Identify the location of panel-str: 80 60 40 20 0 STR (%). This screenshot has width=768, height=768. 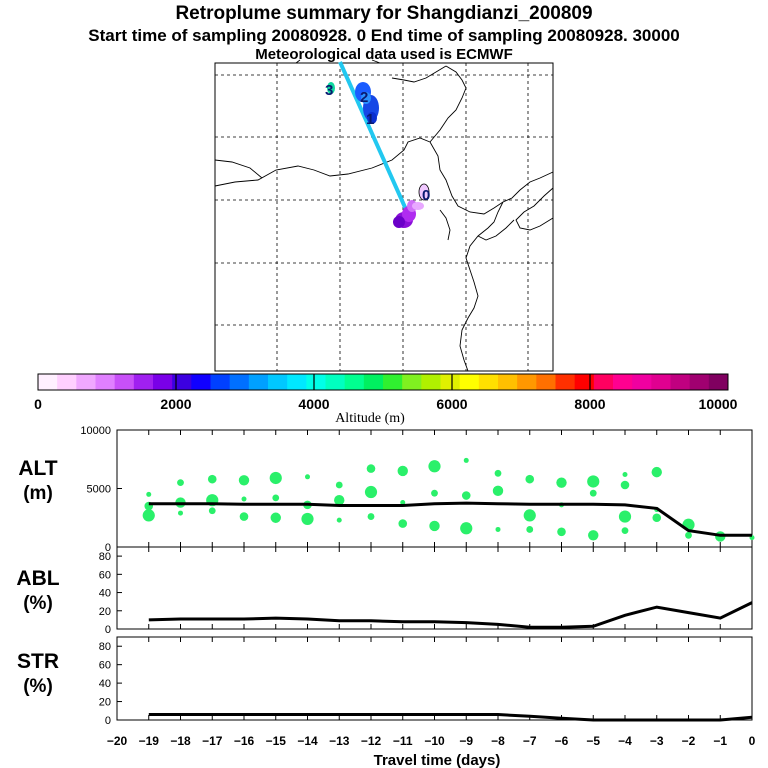
(385, 681).